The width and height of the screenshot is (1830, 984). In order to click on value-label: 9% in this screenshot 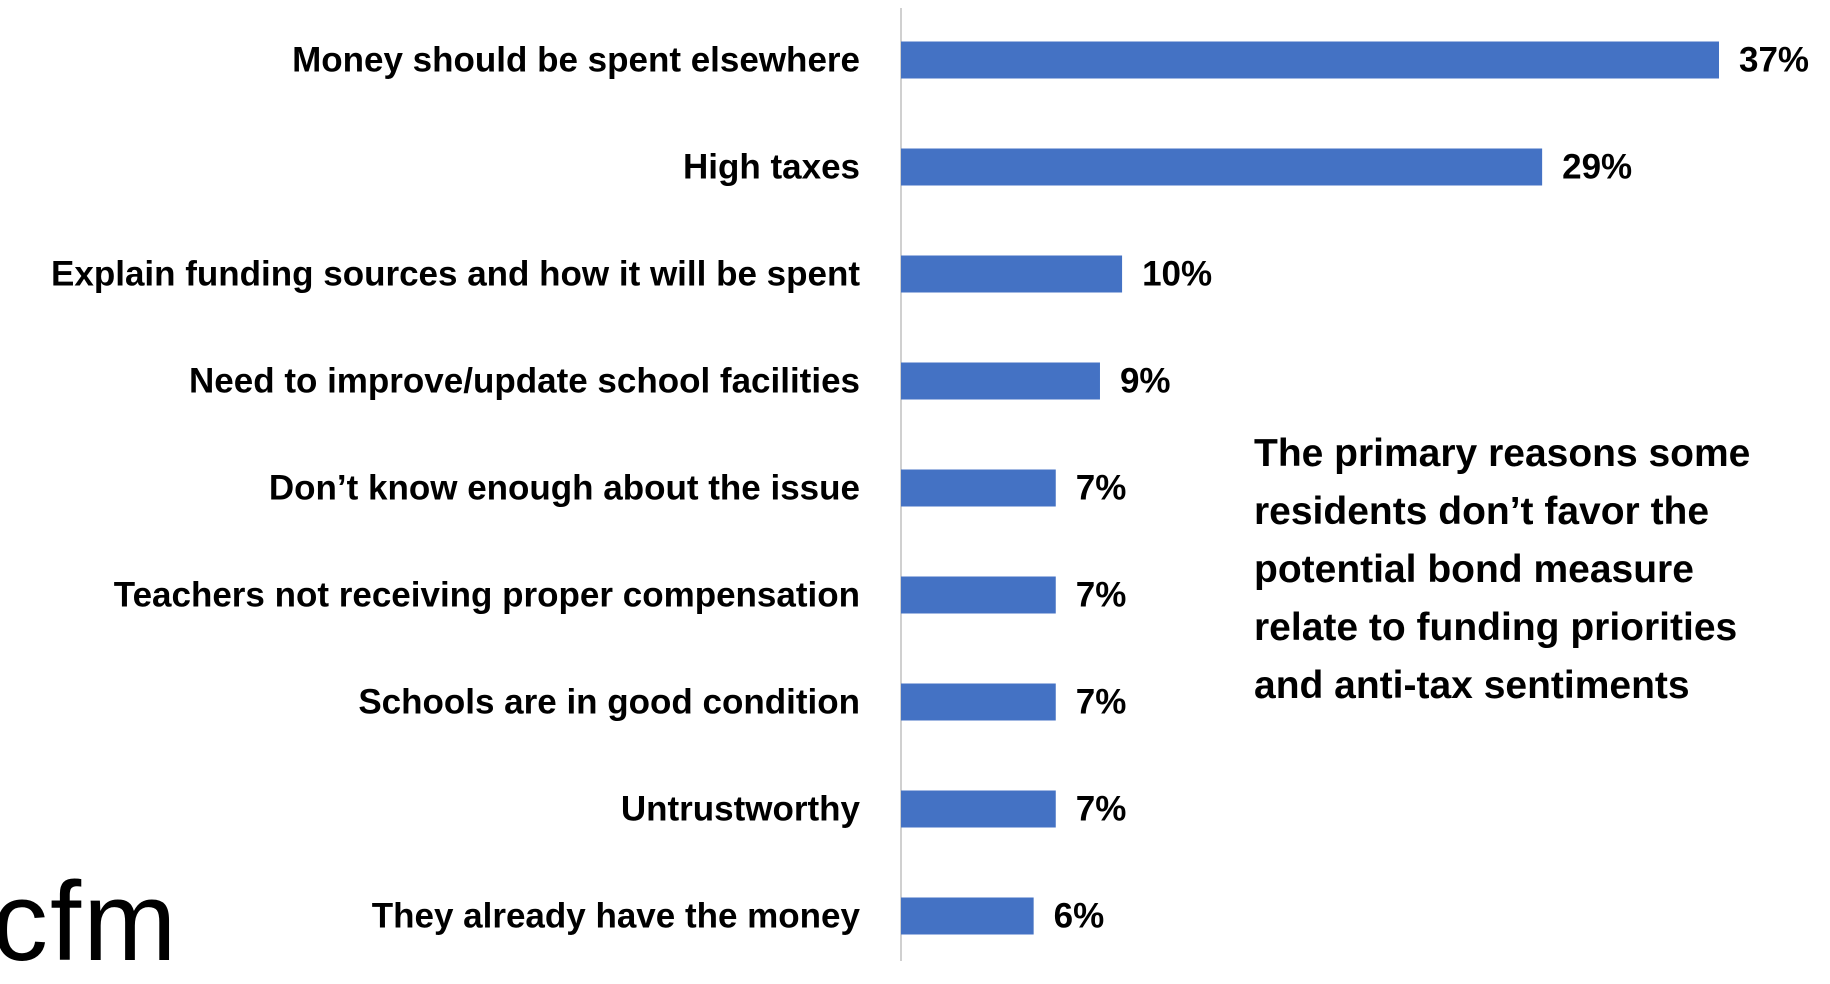, I will do `click(1145, 381)`.